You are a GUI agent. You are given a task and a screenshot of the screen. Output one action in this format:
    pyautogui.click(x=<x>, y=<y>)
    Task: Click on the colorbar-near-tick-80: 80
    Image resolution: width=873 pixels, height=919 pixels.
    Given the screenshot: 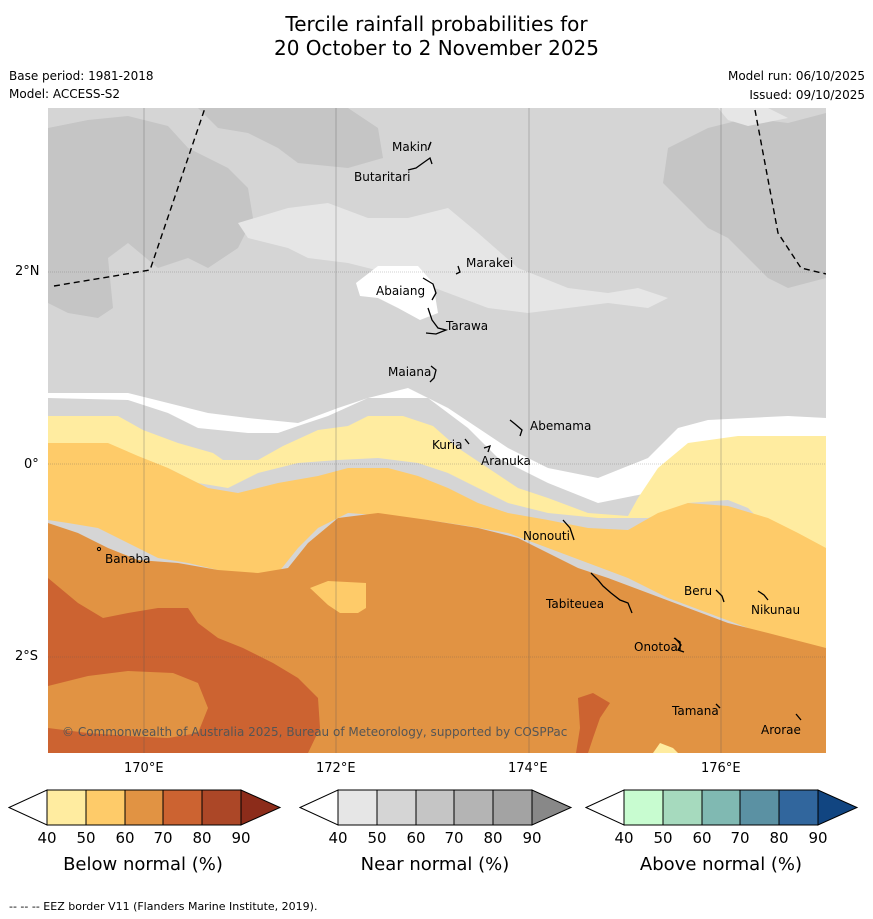 What is the action you would take?
    pyautogui.click(x=493, y=838)
    